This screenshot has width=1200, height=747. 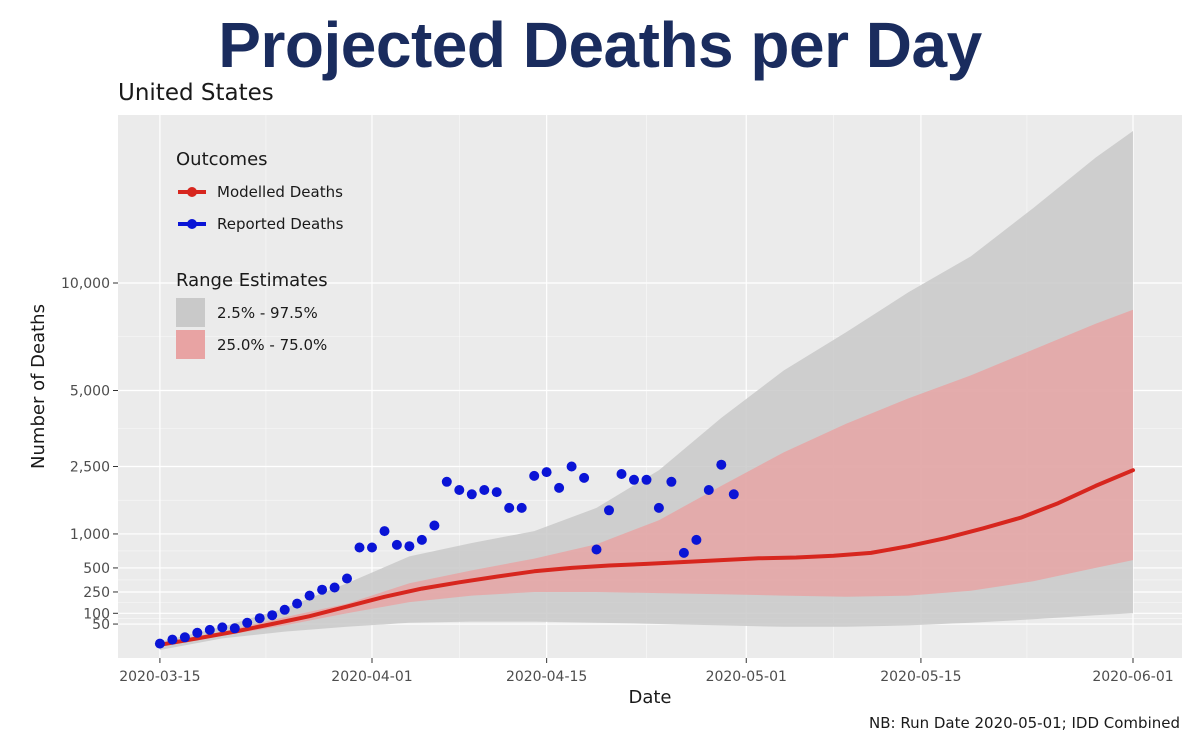 I want to click on x-tick-label: 2020-06-01, so click(x=1132, y=677).